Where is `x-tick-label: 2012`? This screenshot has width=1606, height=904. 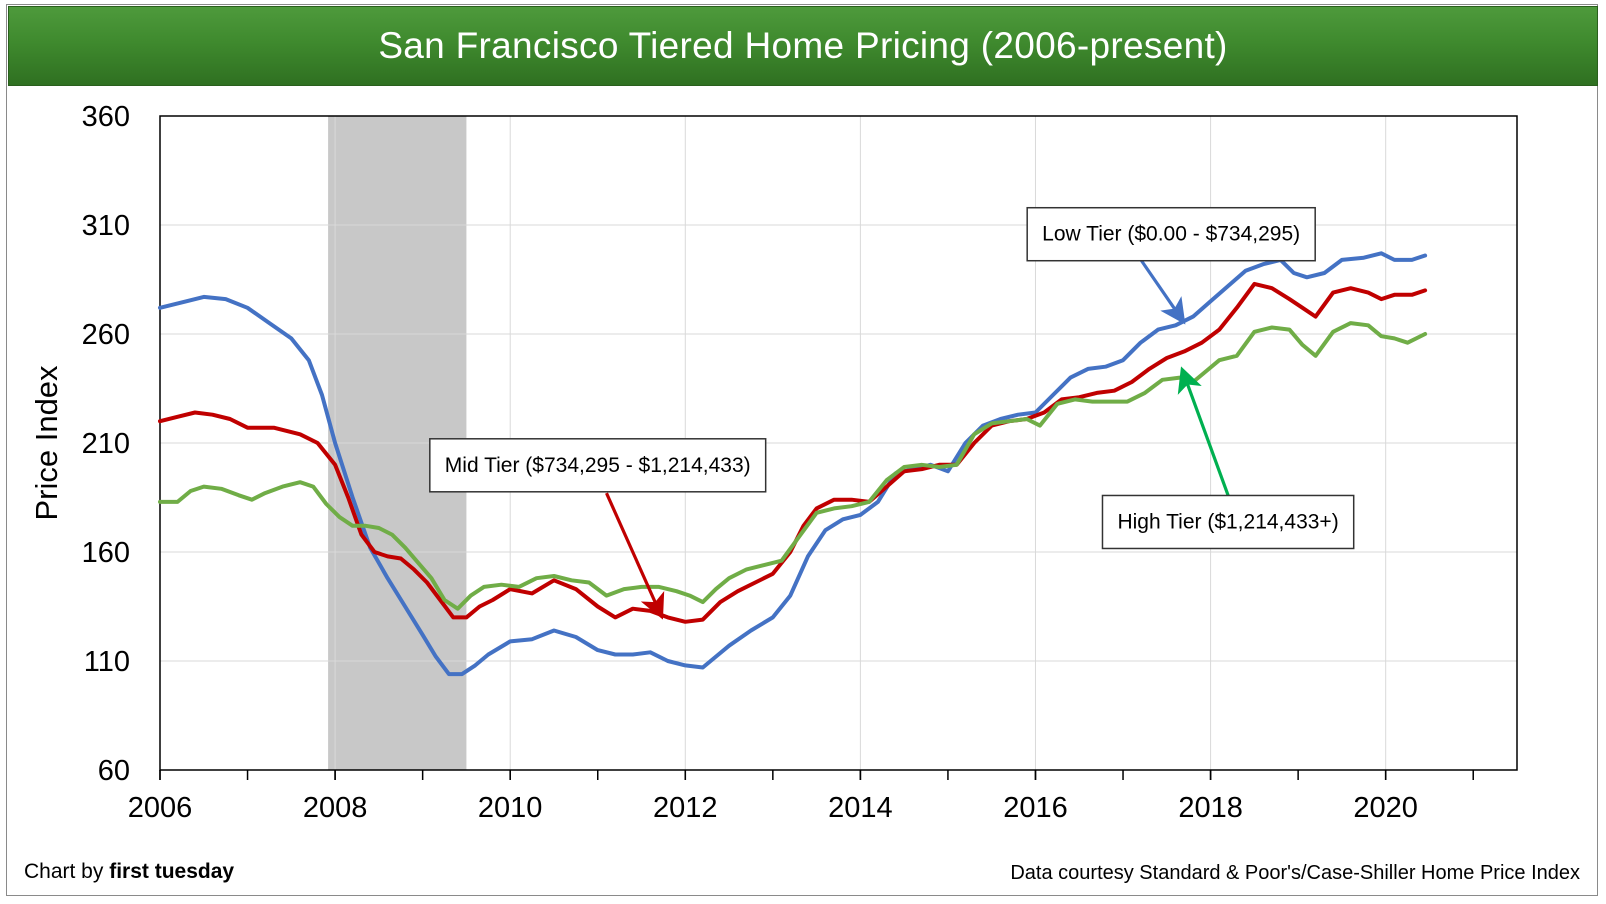
x-tick-label: 2012 is located at coordinates (685, 808).